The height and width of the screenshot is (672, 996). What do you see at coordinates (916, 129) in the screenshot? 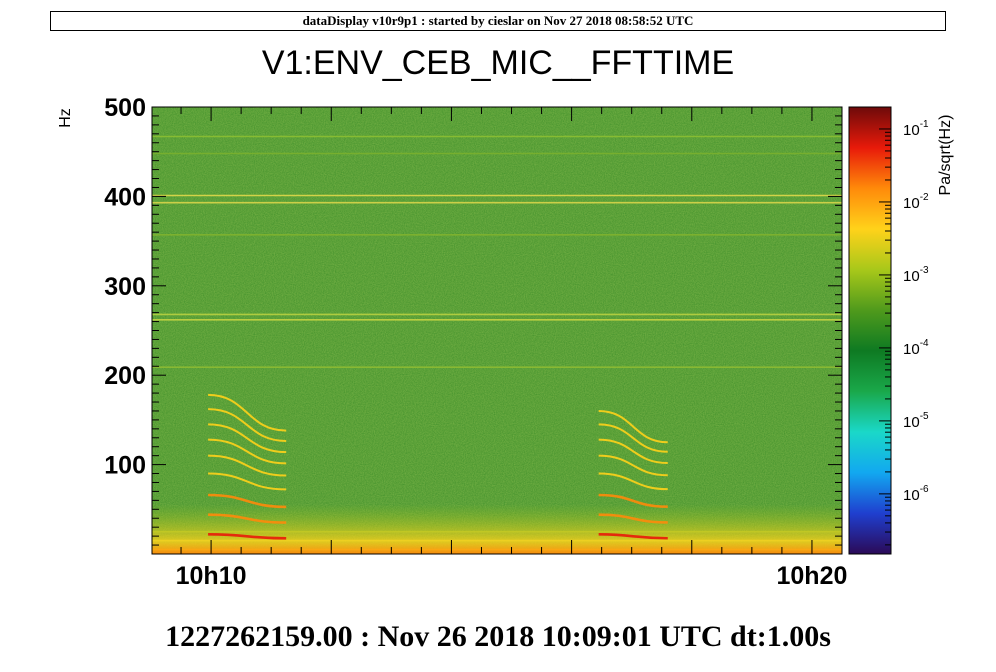
I see `colorbar-tick-label: 10⁻¹` at bounding box center [916, 129].